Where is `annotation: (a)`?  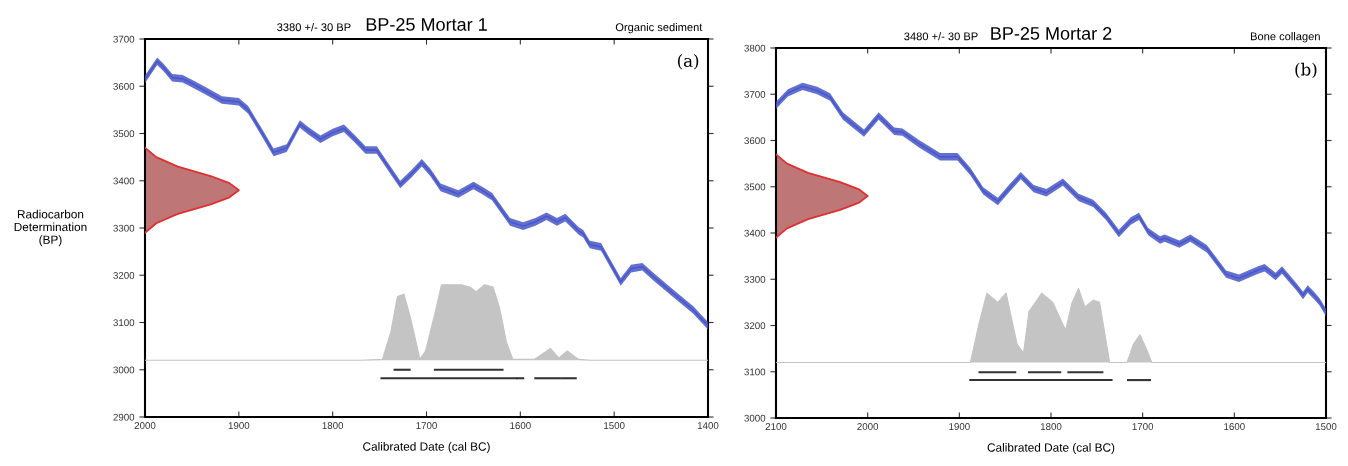
annotation: (a) is located at coordinates (688, 62).